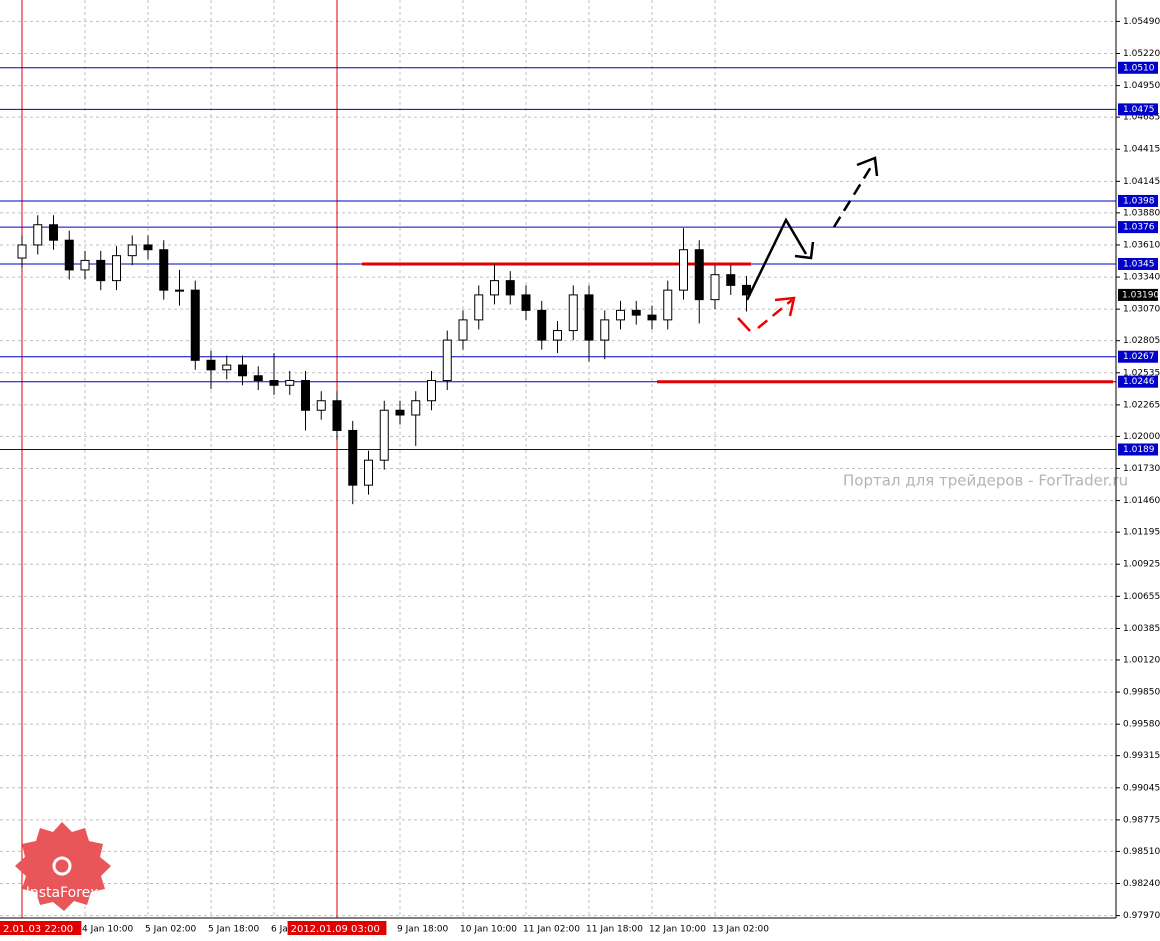 This screenshot has height=941, width=1160. I want to click on y-tick-label: 1.04950, so click(1141, 86).